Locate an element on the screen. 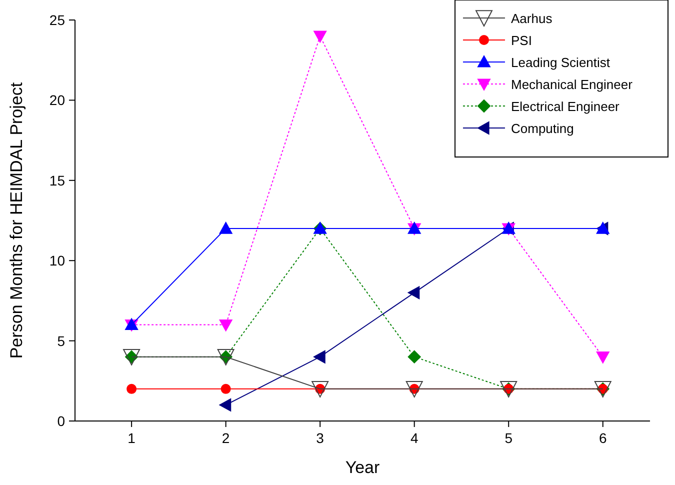  x-tick-label: 3 is located at coordinates (320, 438).